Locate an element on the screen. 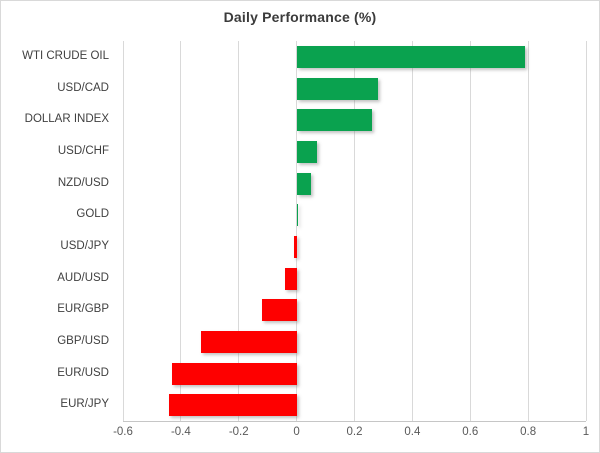 This screenshot has height=453, width=600. bar-eur-gbp is located at coordinates (279, 310).